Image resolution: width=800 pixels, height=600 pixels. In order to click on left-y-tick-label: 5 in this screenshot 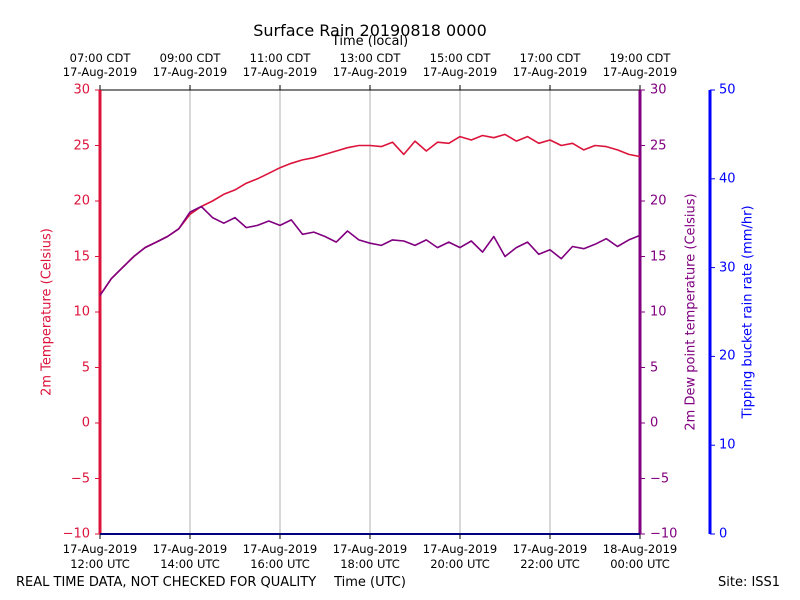, I will do `click(85, 367)`.